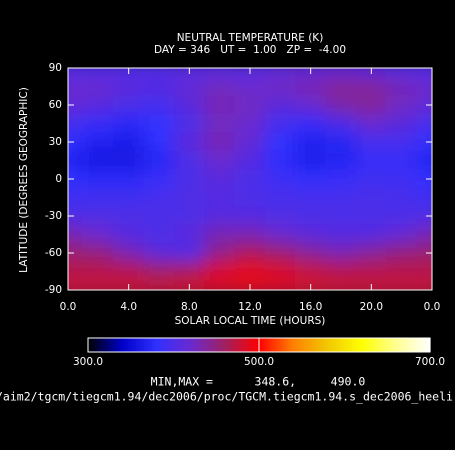 This screenshot has height=450, width=455. What do you see at coordinates (310, 307) in the screenshot?
I see `x-tick-label: 16.0` at bounding box center [310, 307].